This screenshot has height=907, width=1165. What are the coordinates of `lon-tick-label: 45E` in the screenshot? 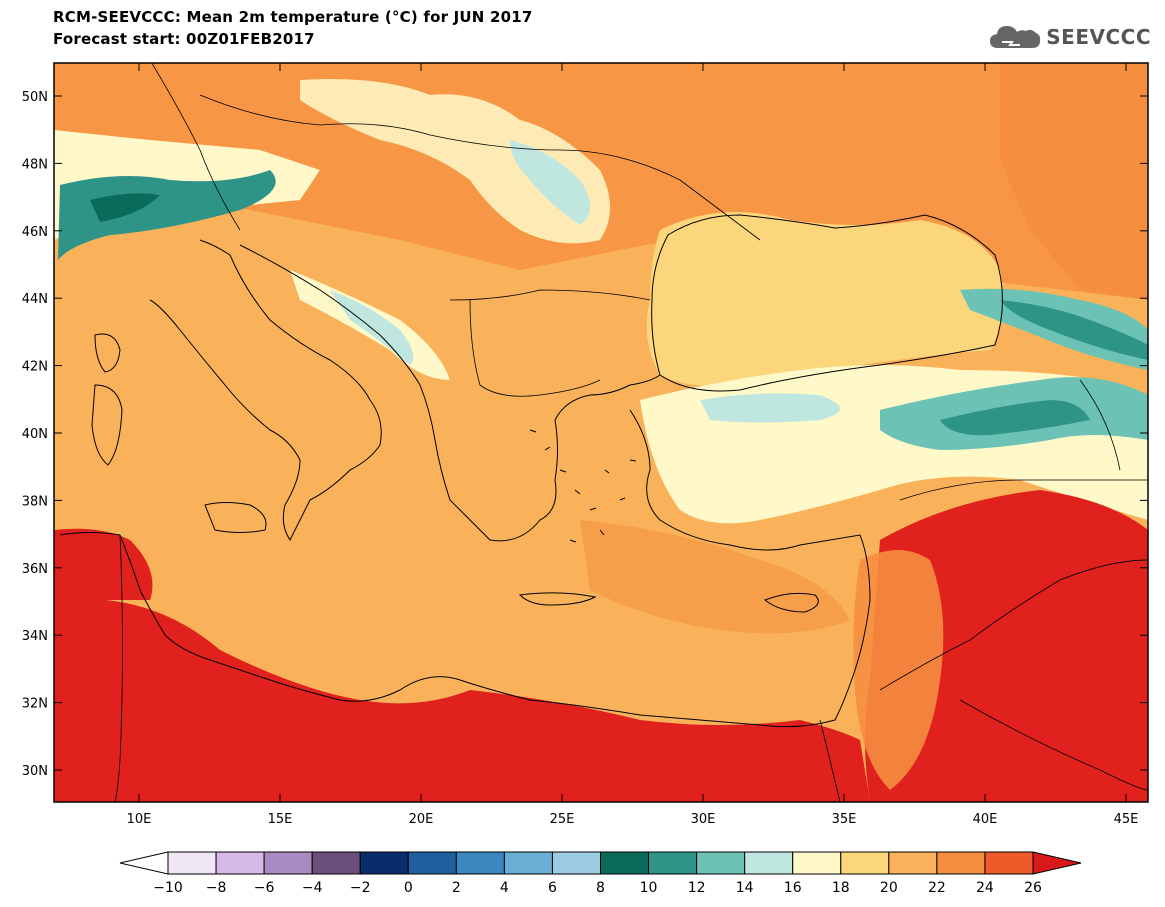 It's located at (1126, 819).